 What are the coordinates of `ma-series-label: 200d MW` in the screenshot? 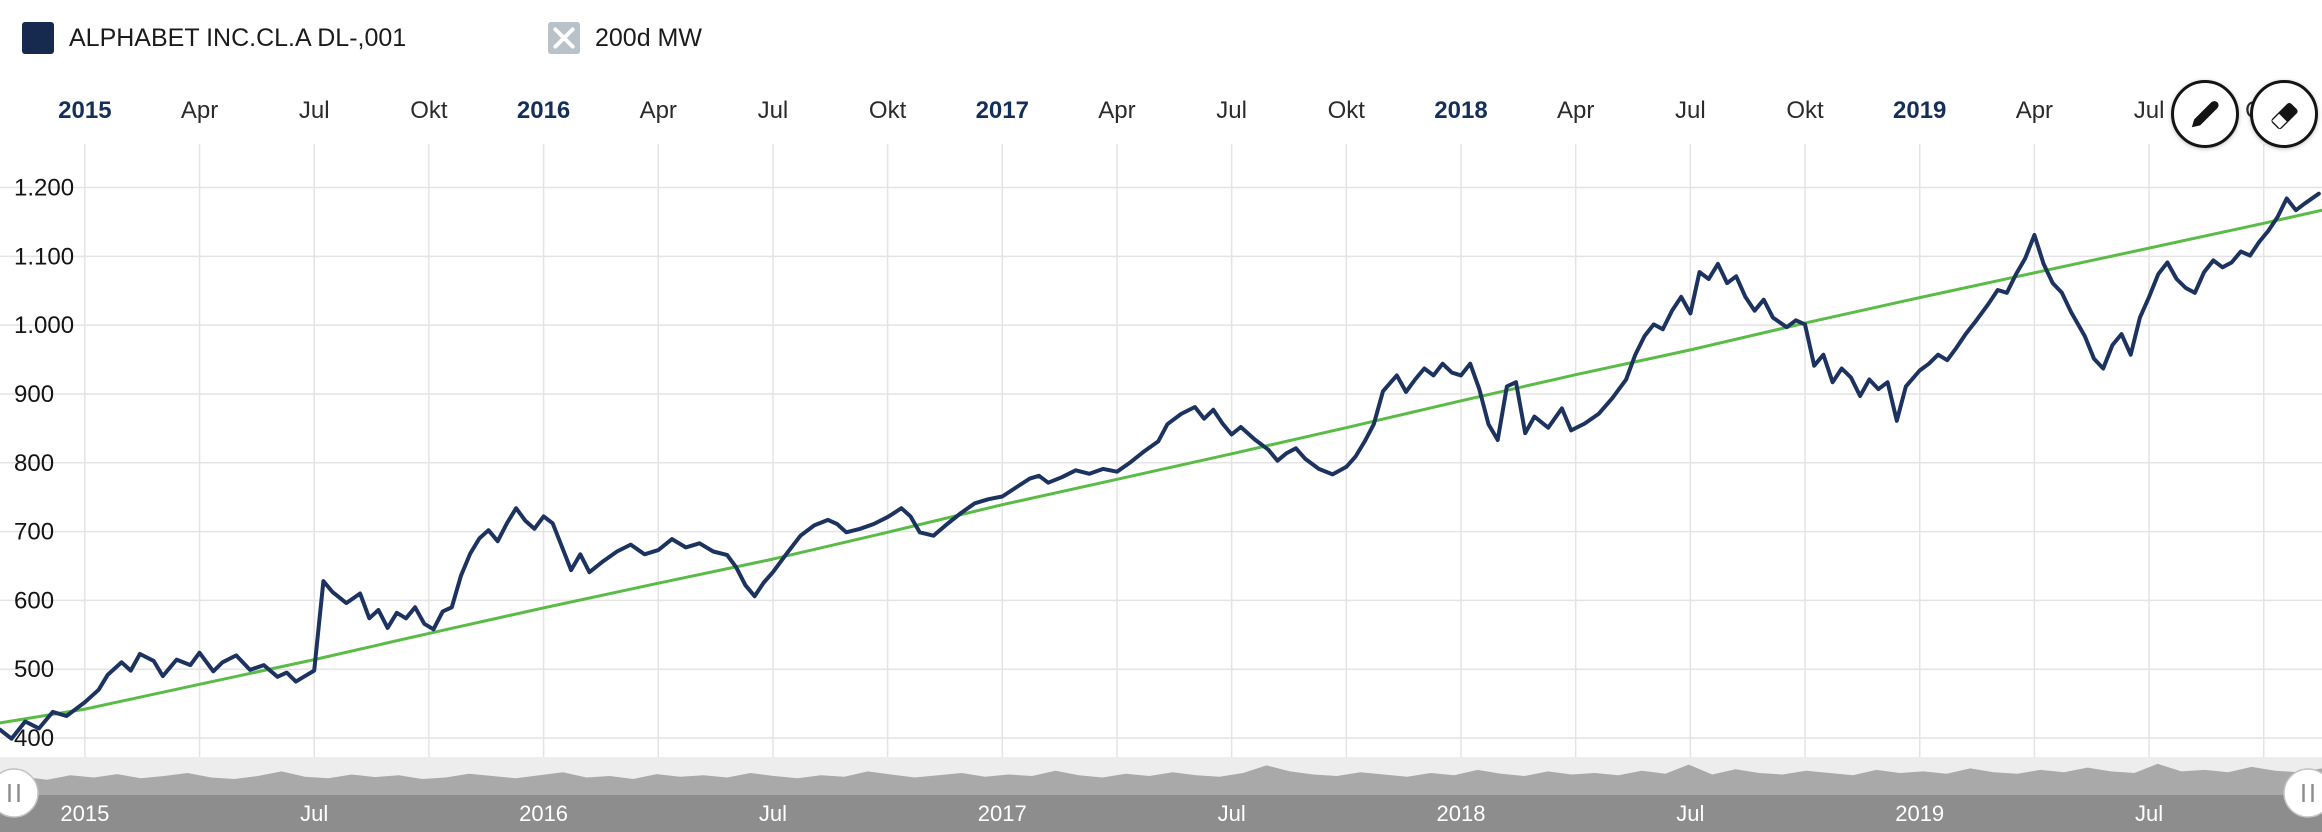 It's located at (648, 38).